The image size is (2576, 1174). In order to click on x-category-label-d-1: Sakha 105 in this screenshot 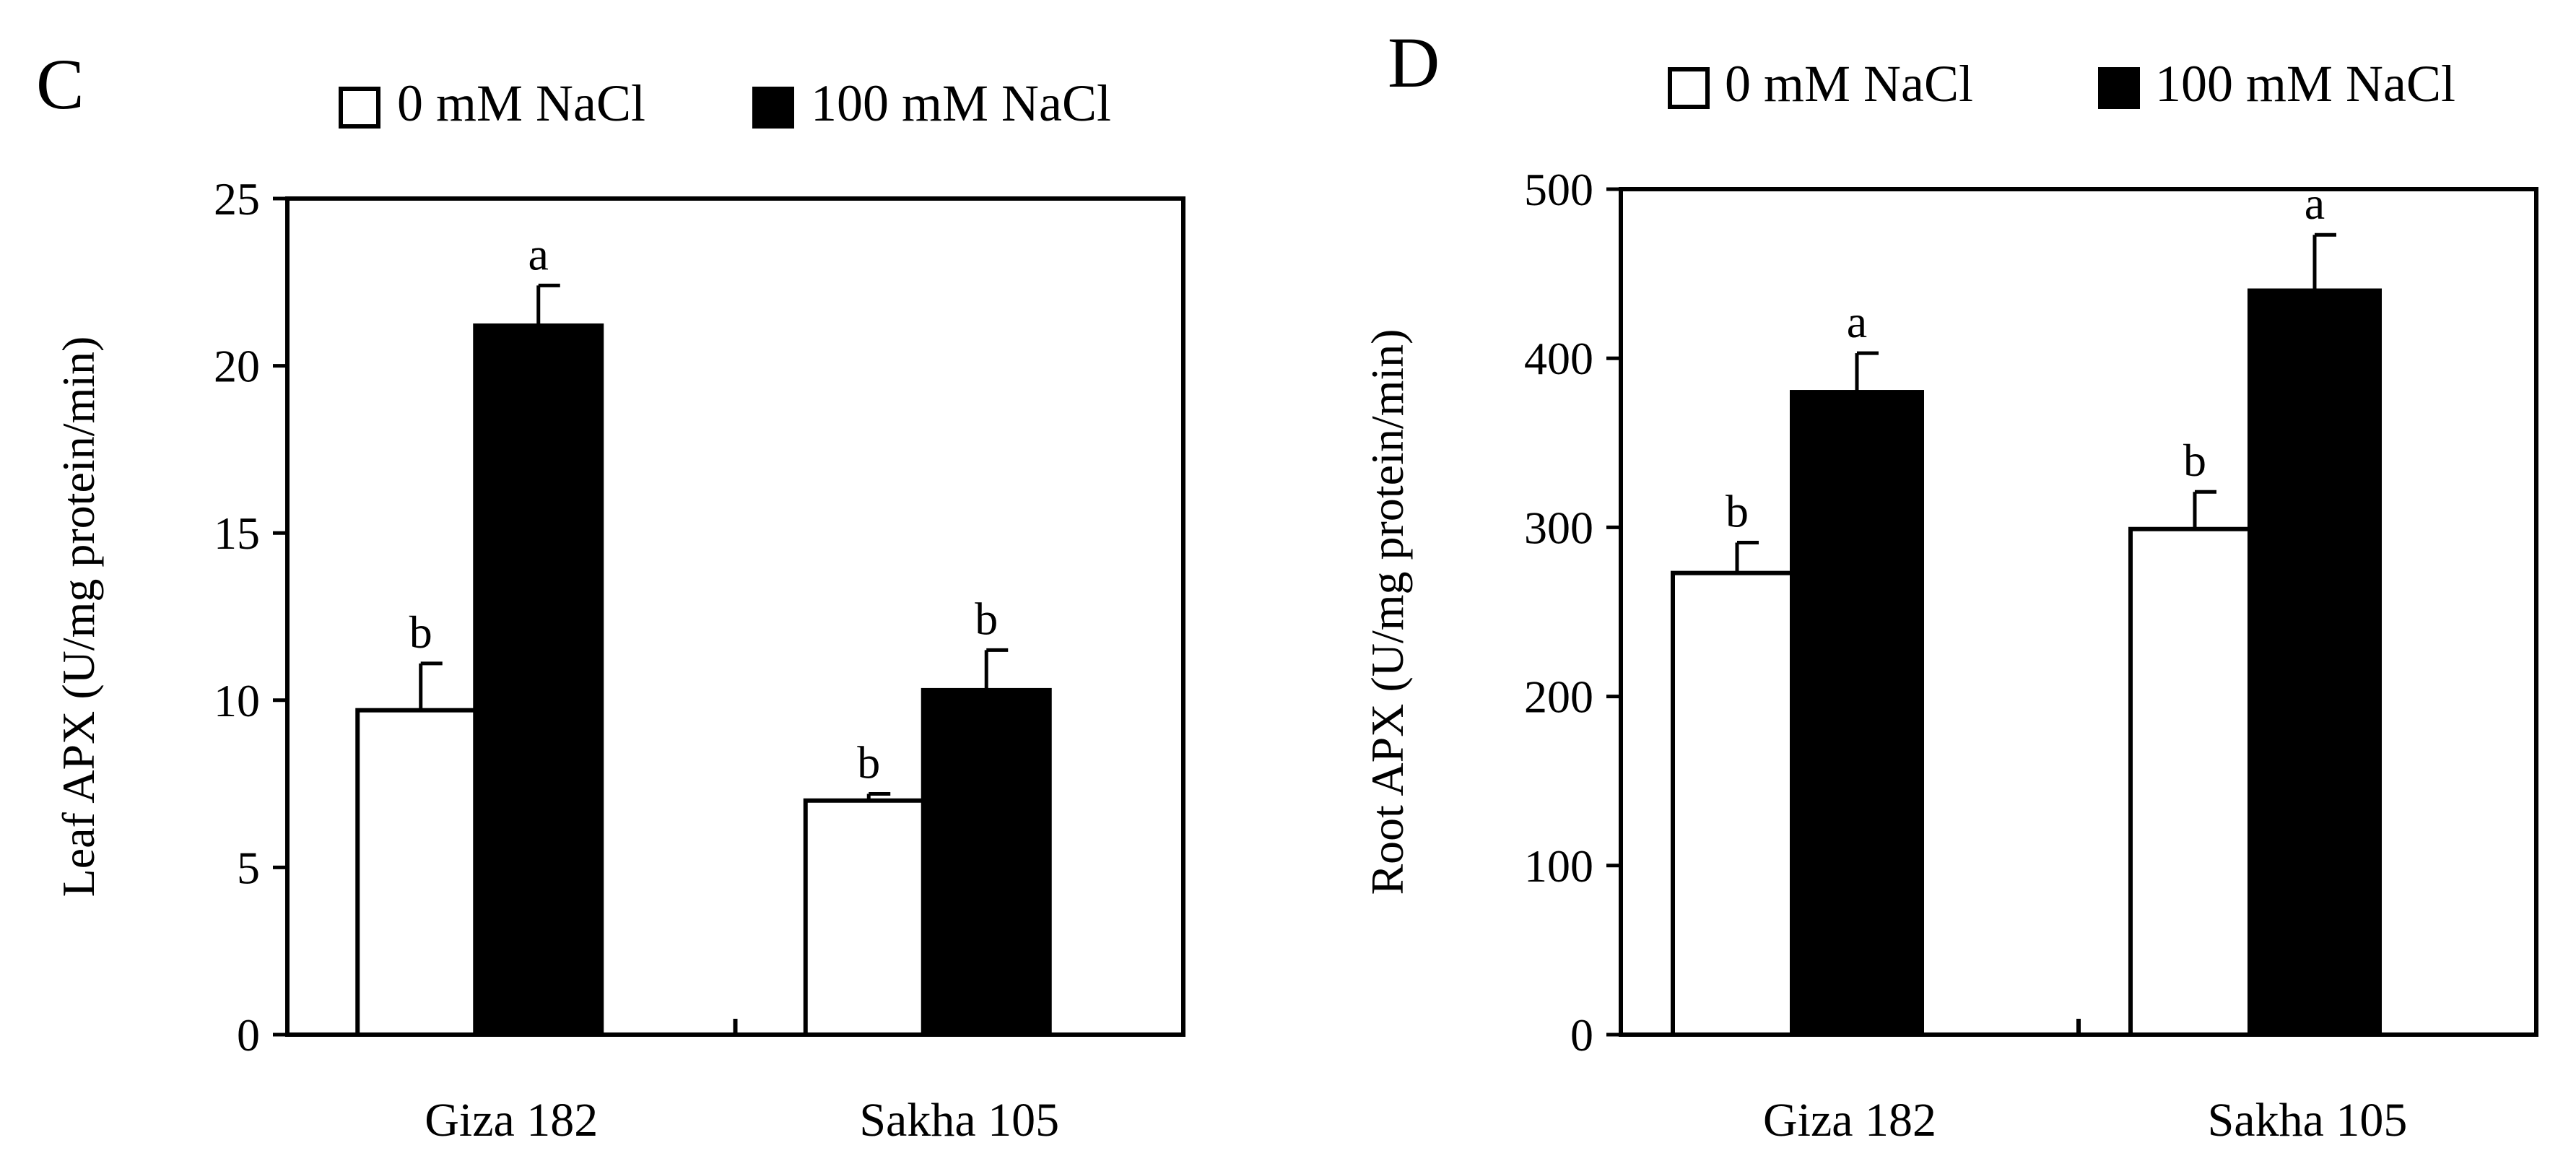, I will do `click(2308, 1120)`.